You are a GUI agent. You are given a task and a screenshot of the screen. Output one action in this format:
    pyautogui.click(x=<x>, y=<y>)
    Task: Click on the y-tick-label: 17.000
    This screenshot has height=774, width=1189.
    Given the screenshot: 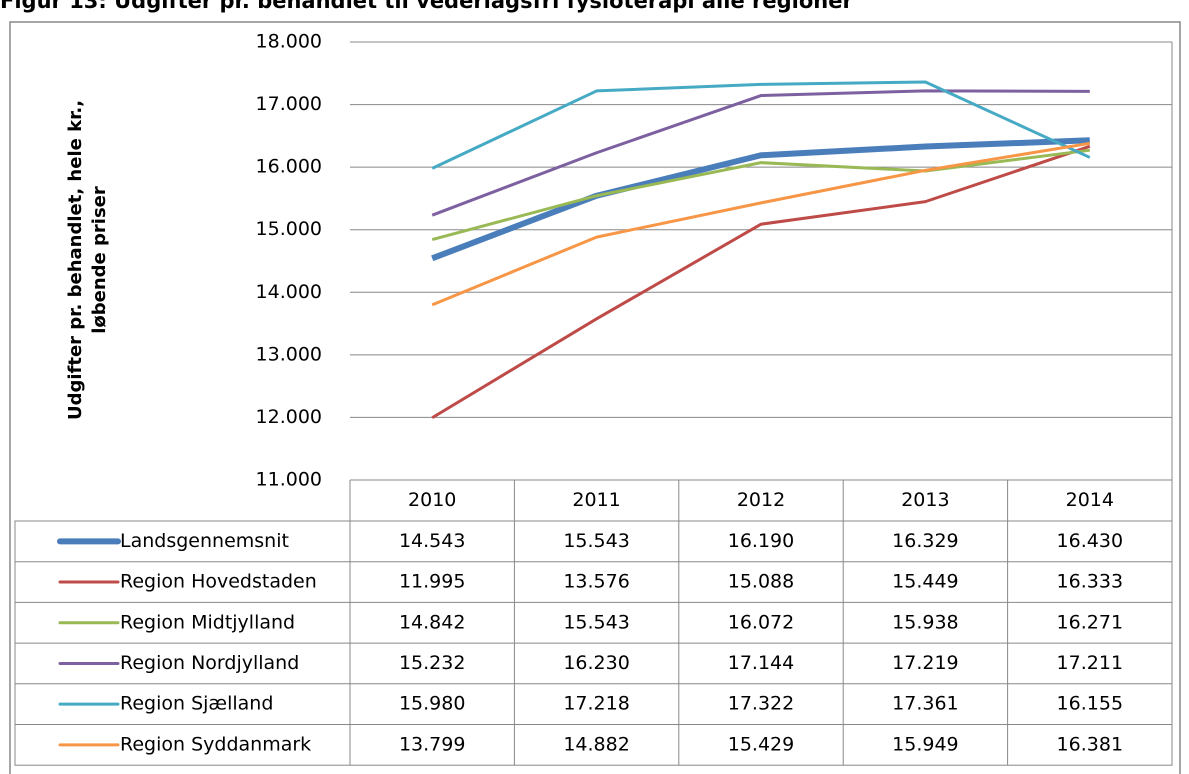 What is the action you would take?
    pyautogui.click(x=289, y=104)
    